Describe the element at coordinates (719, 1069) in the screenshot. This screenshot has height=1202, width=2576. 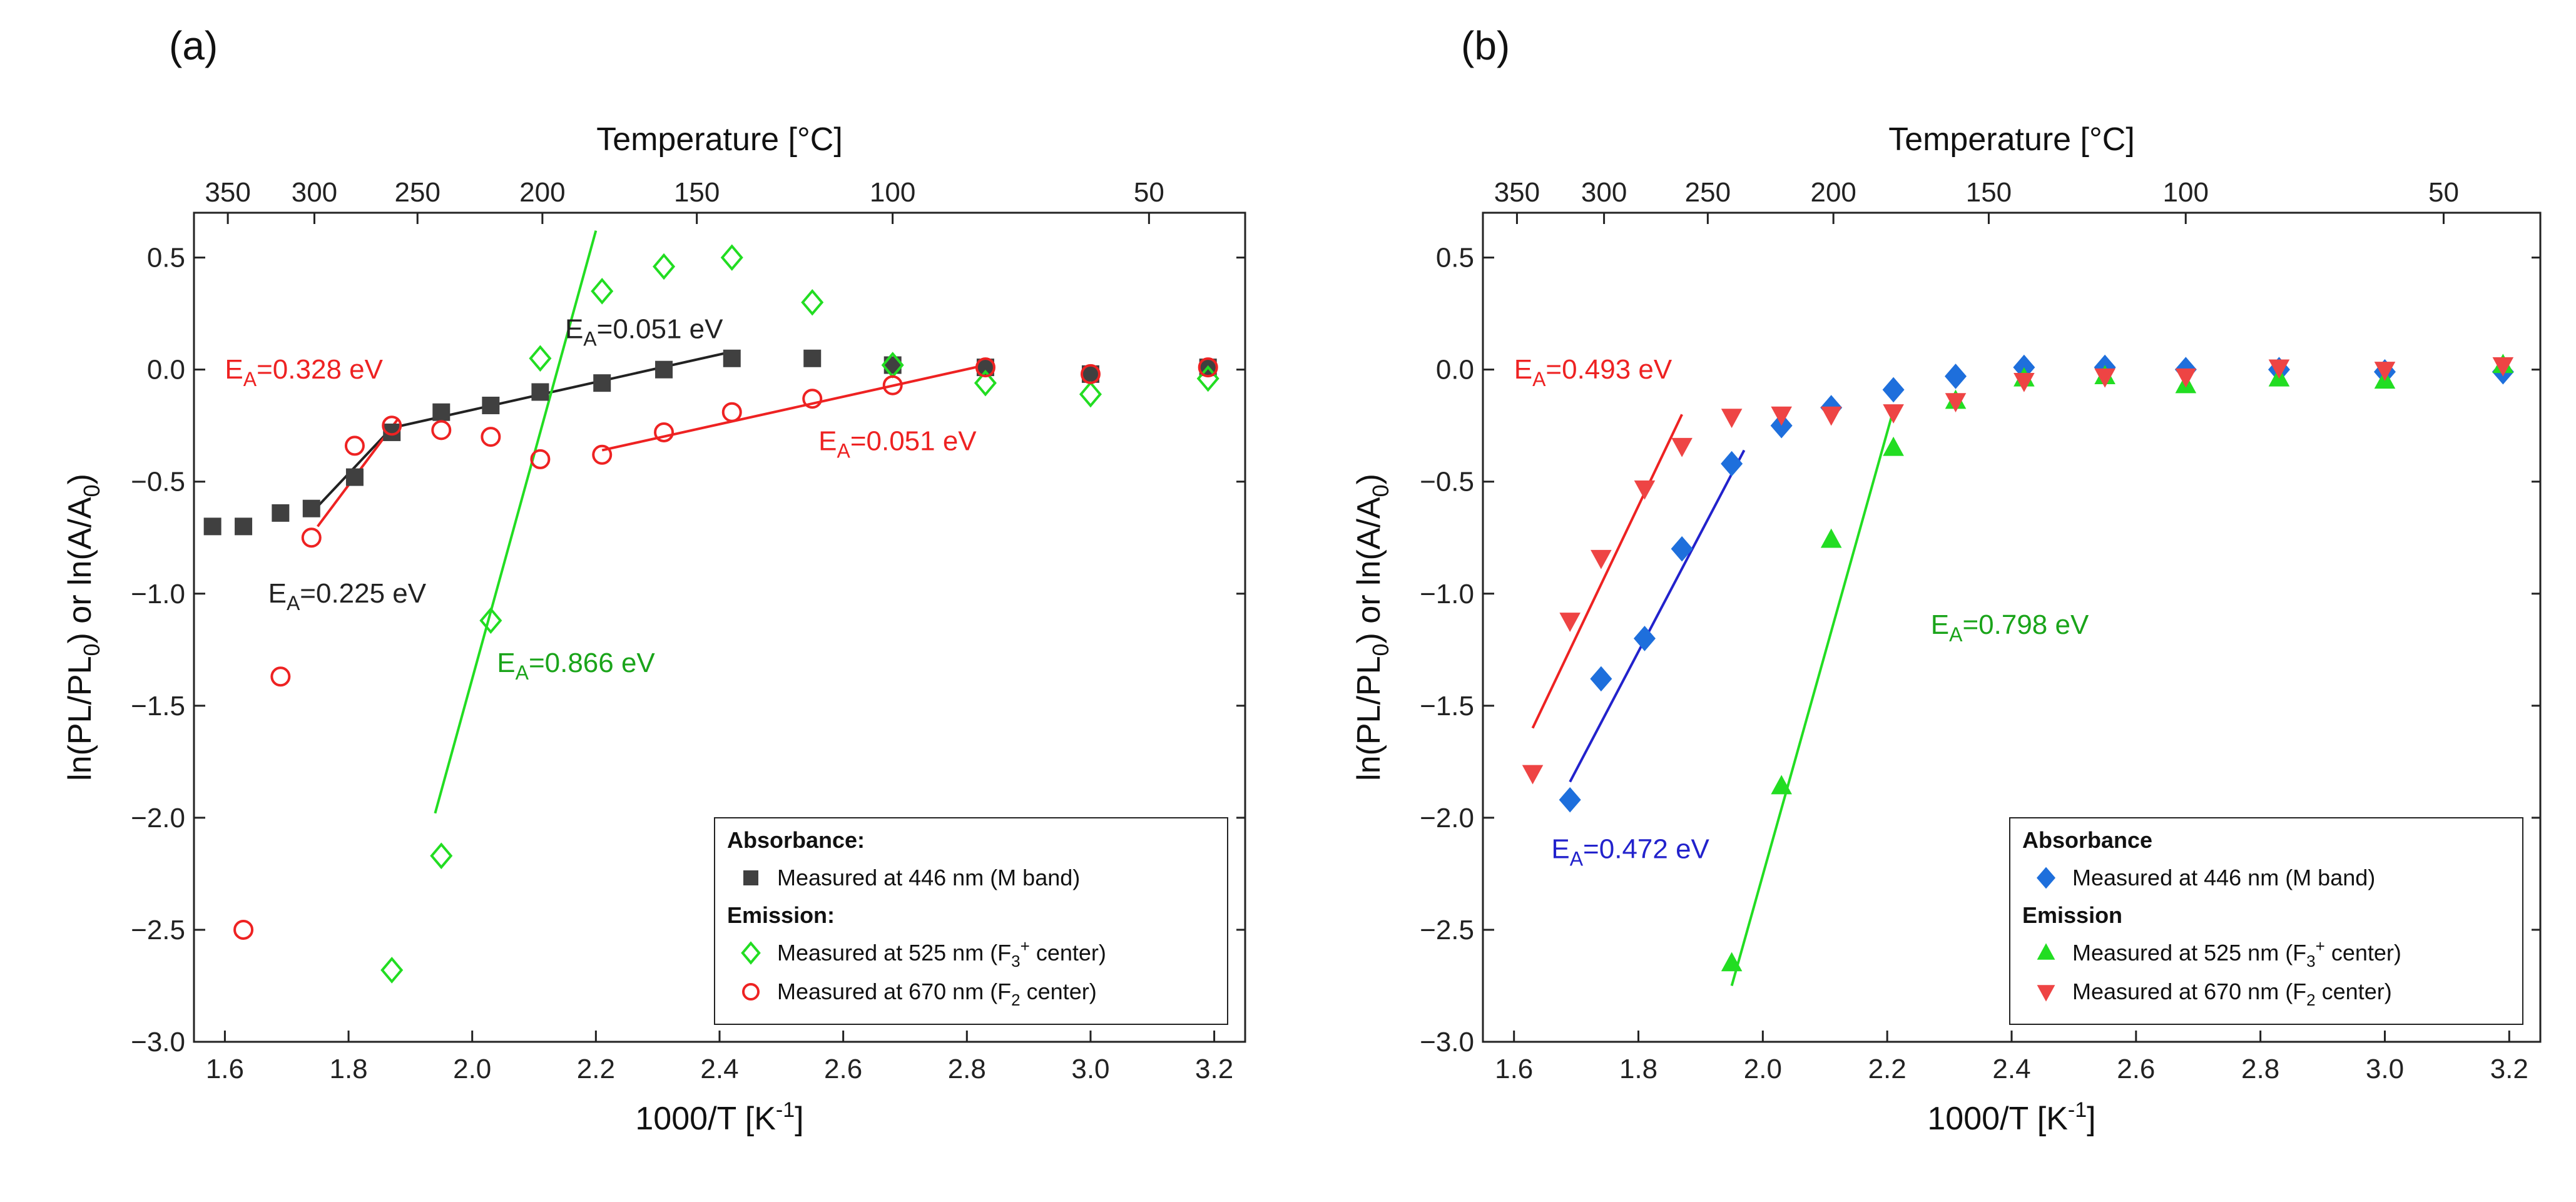
I see `x-tick-label: 2.4` at that location.